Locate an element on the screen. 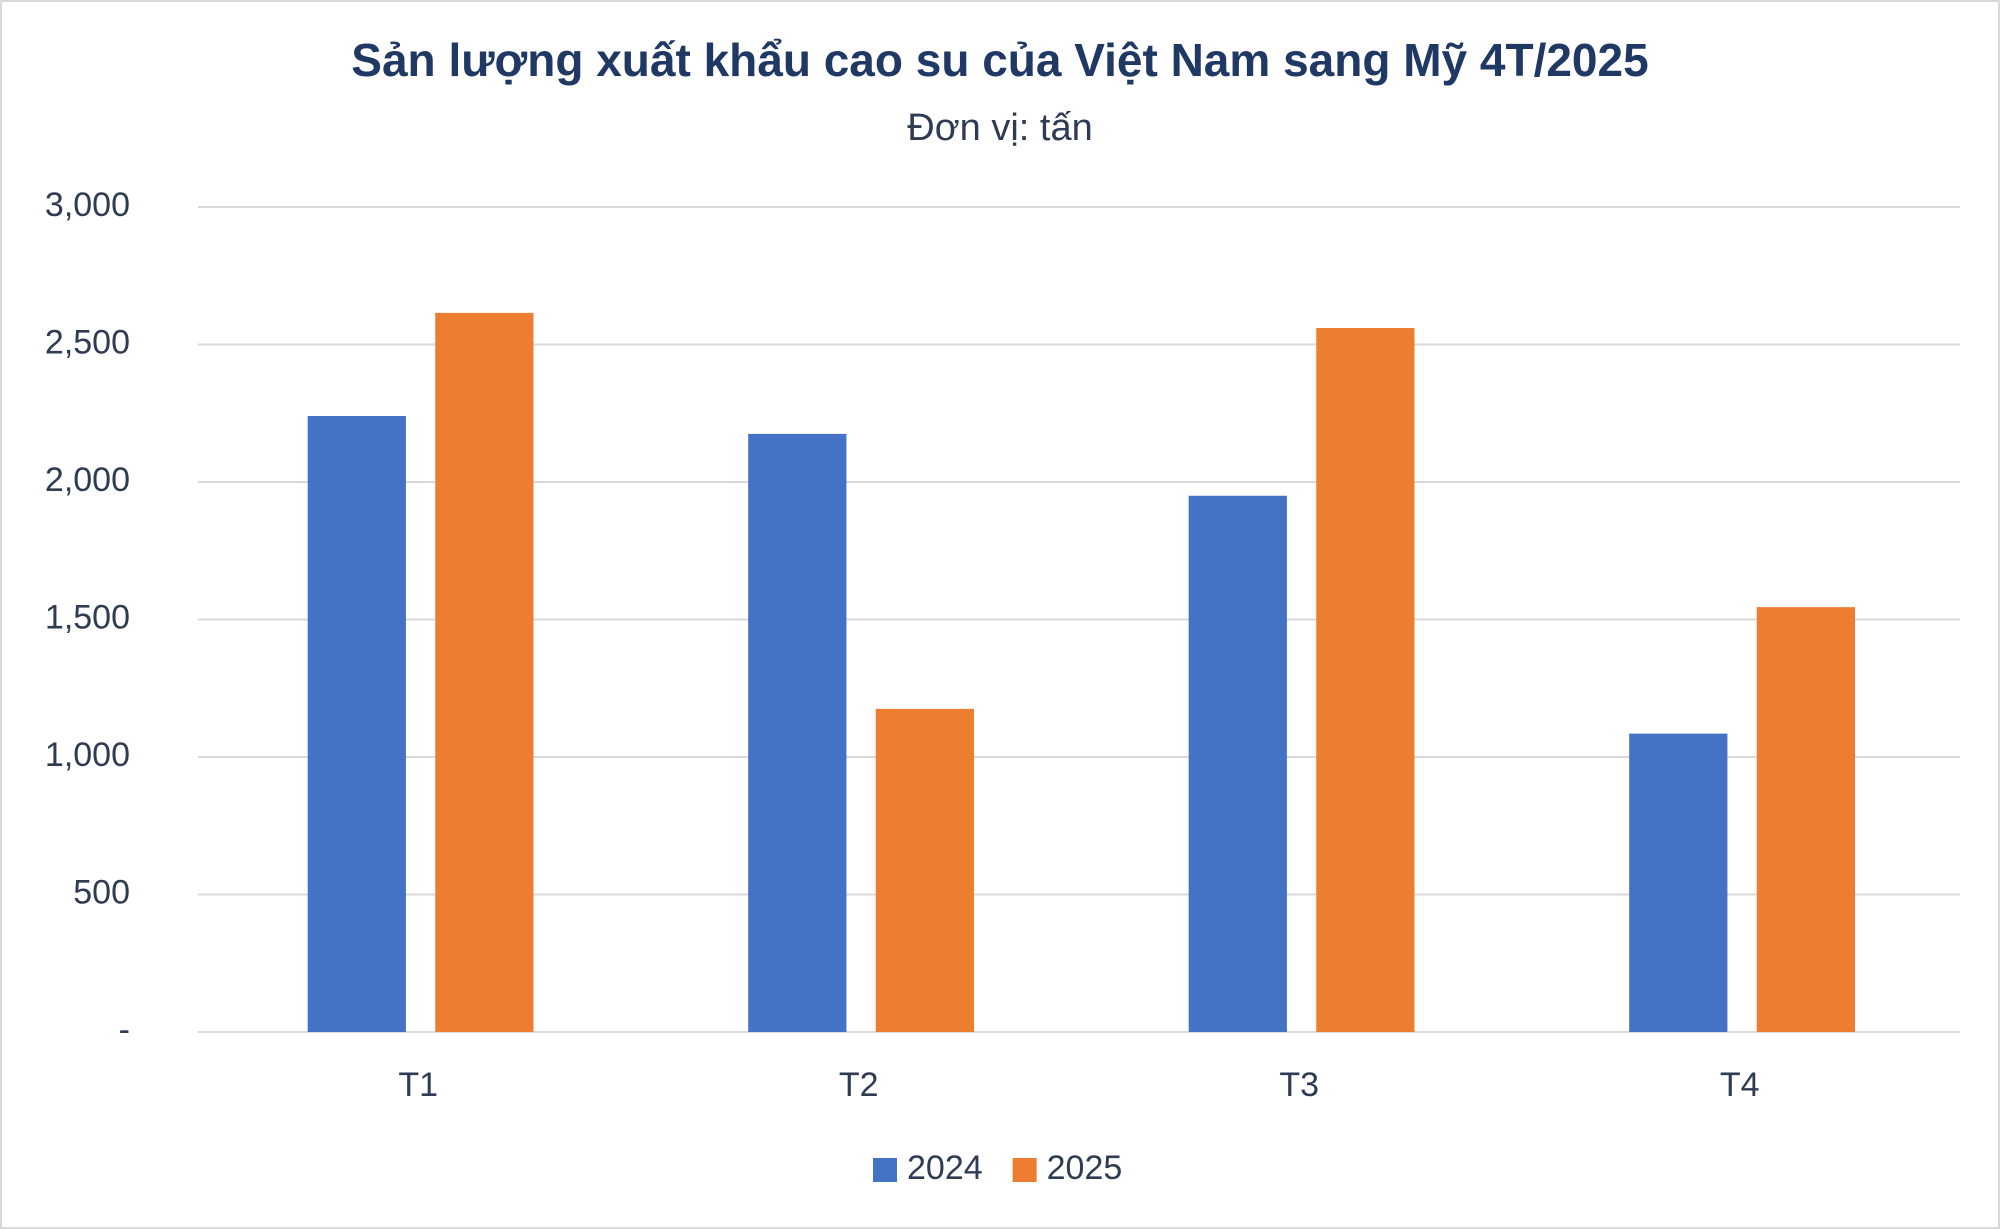 The width and height of the screenshot is (2000, 1229). y-tick-label: 1,000 is located at coordinates (87, 755).